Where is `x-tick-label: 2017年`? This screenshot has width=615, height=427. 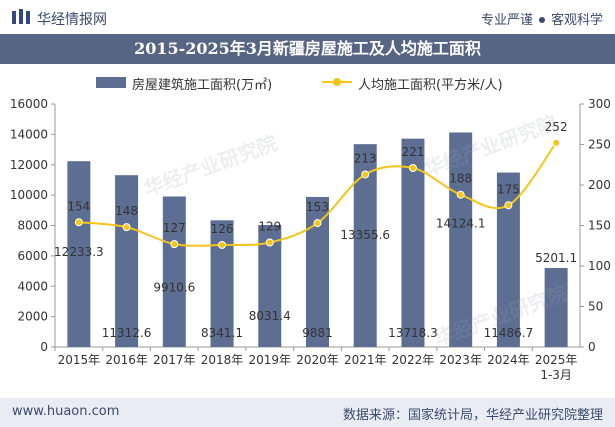 x-tick-label: 2017年 is located at coordinates (174, 360).